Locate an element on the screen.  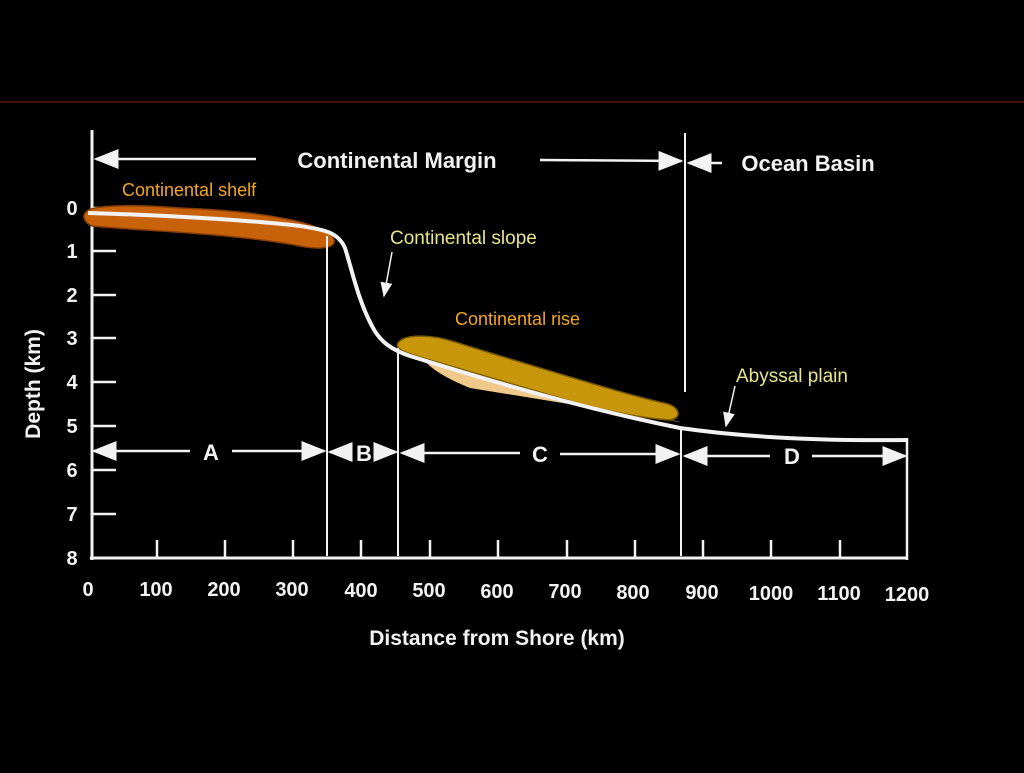
y-tick-labels: 0 1 2 3 4 5 6 7 8 is located at coordinates (72, 384).